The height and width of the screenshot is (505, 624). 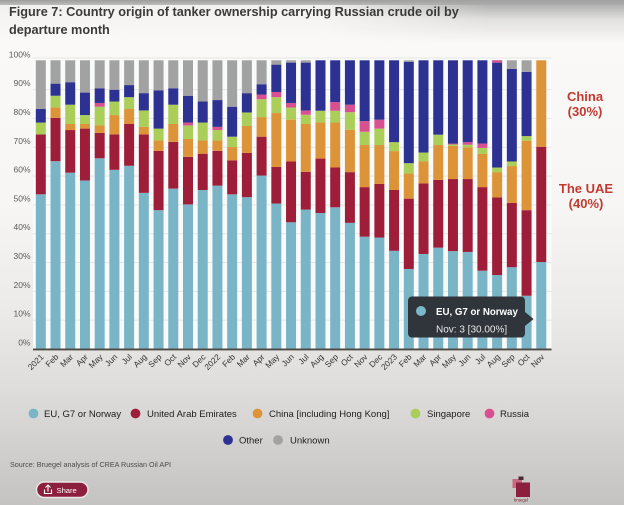 What do you see at coordinates (21, 314) in the screenshot?
I see `svg-text: 10%` at bounding box center [21, 314].